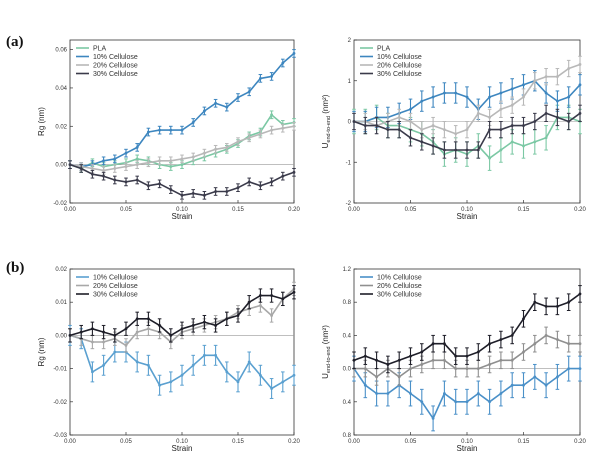 The width and height of the screenshot is (593, 458). What do you see at coordinates (61, 303) in the screenshot?
I see `y-tick-label: 0.01` at bounding box center [61, 303].